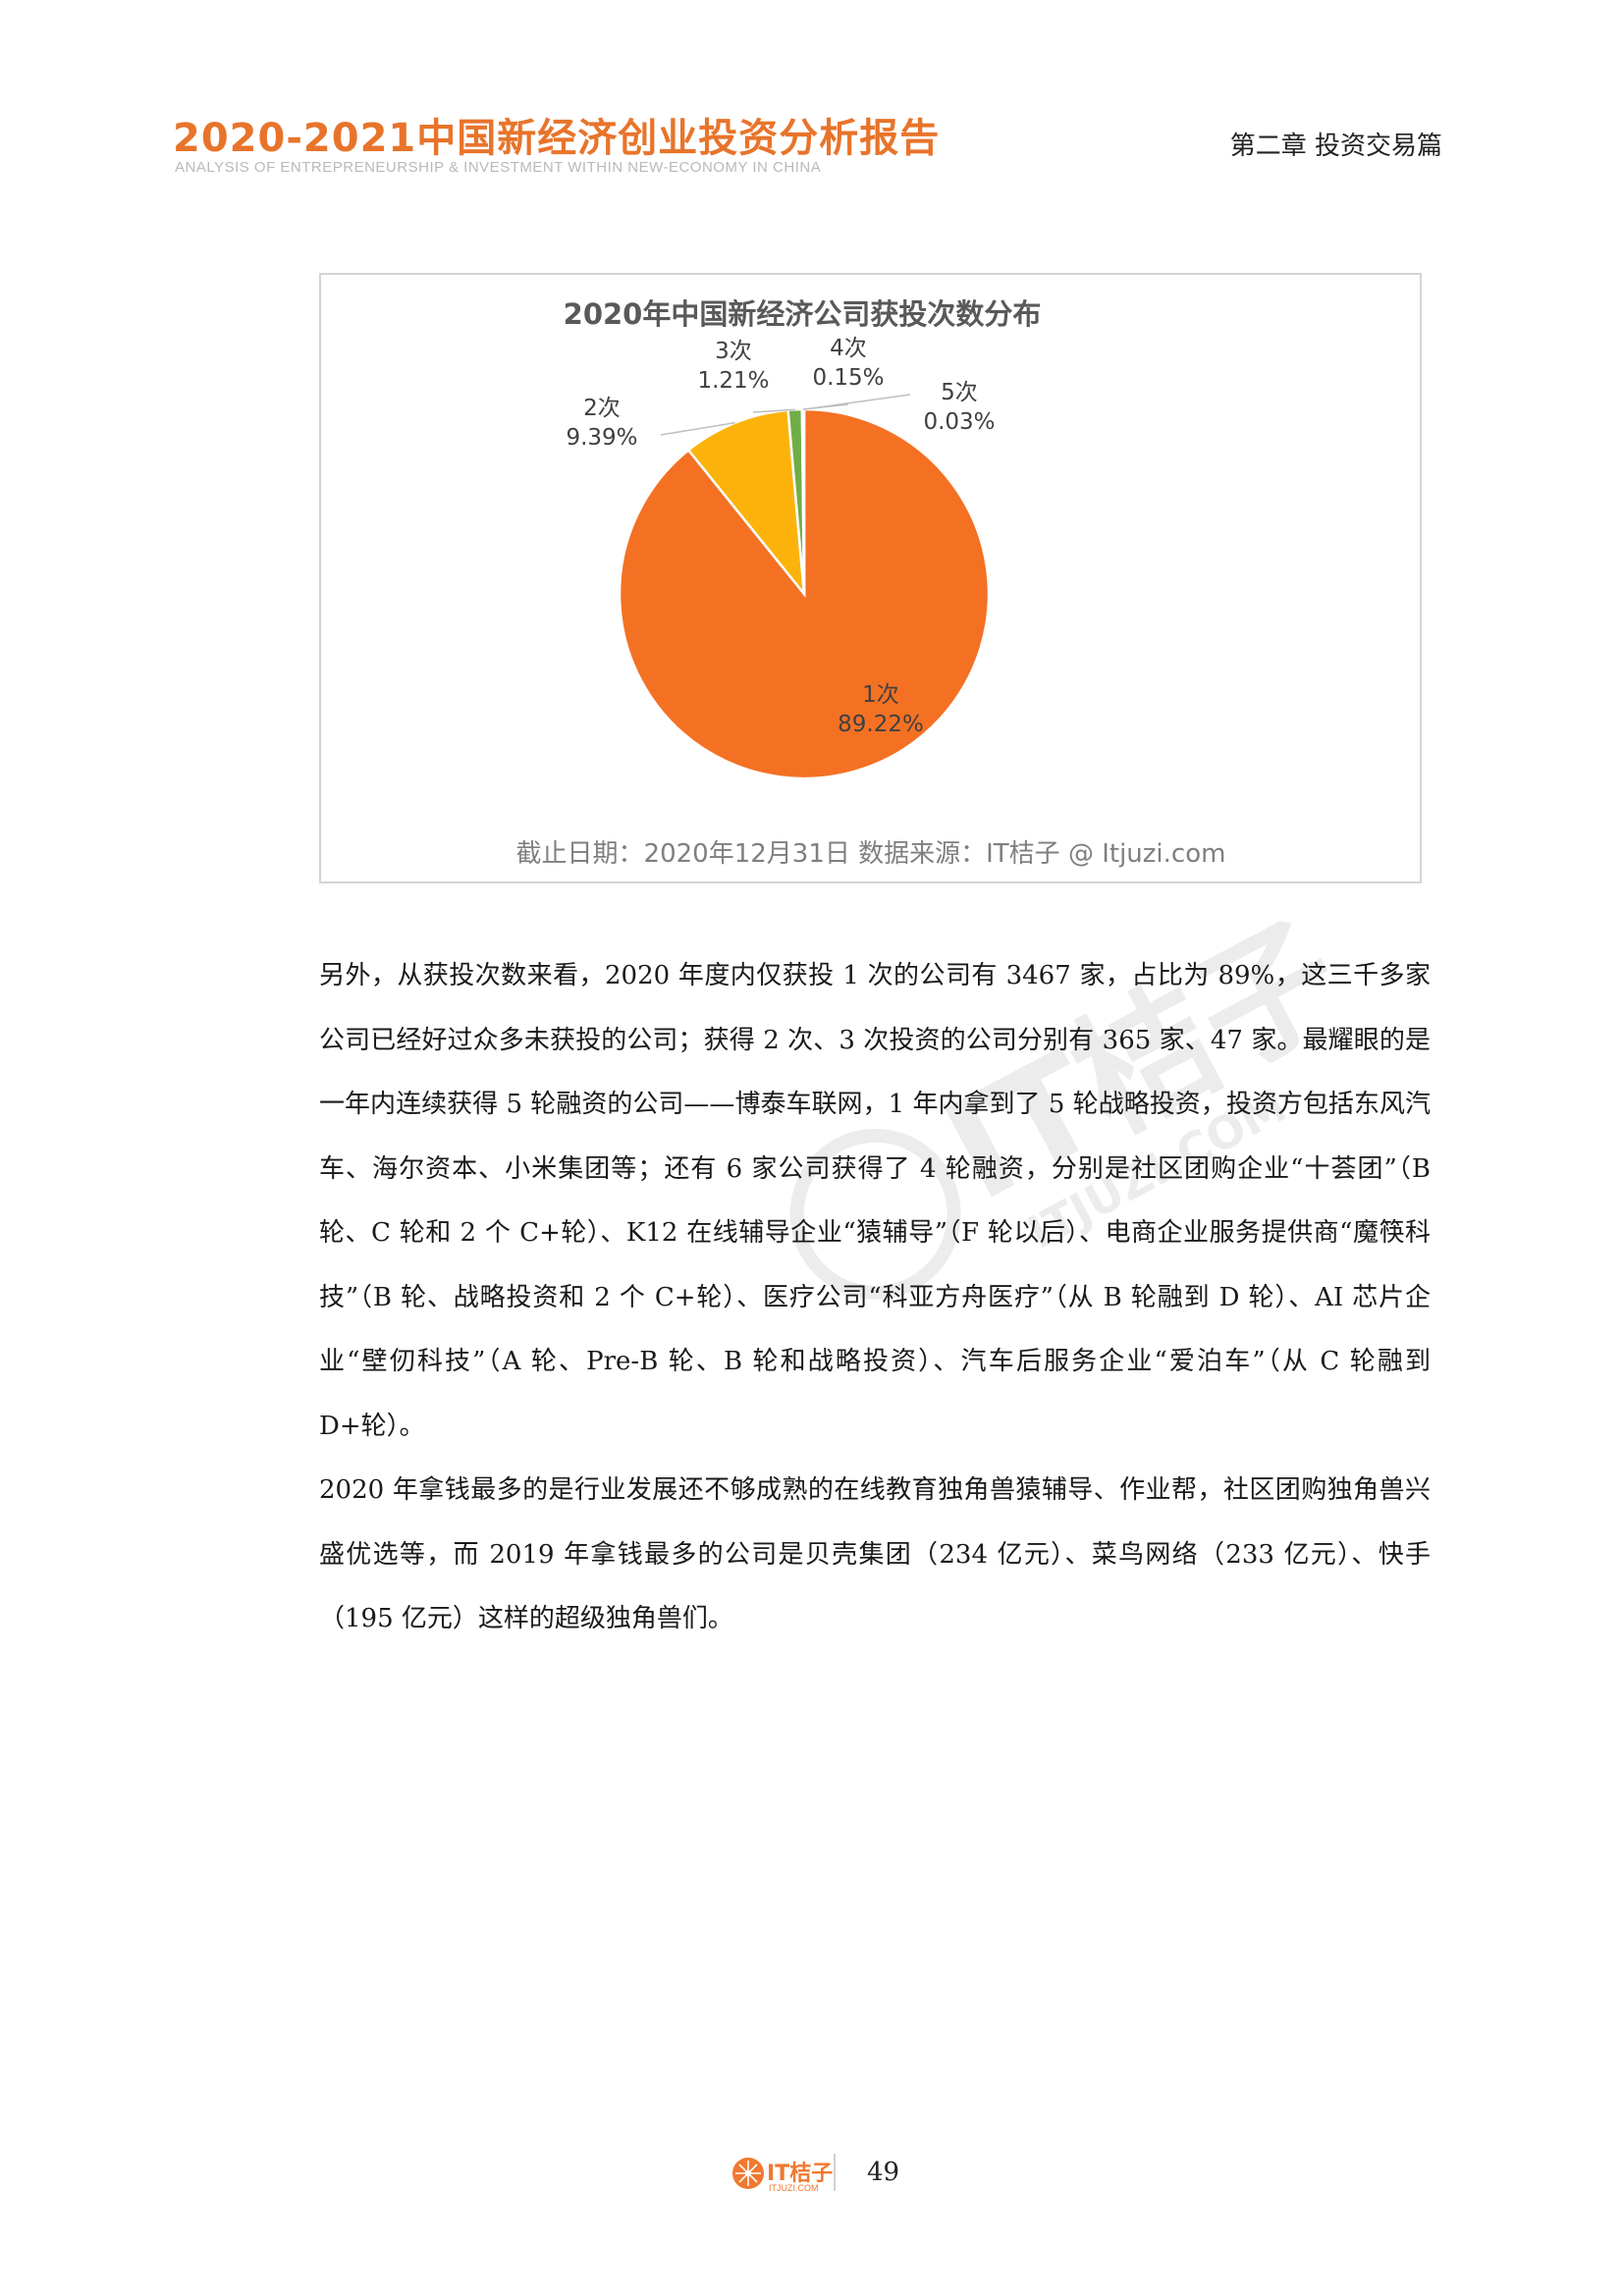  I want to click on report-title: 2020-2021中国新经济创业投资分析报告, so click(557, 138).